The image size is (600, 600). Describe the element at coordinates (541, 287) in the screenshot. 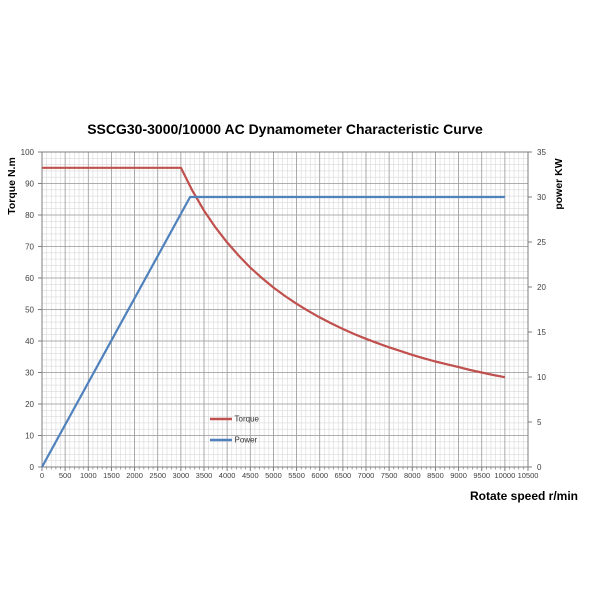

I see `y-right-tick-label: 20` at that location.